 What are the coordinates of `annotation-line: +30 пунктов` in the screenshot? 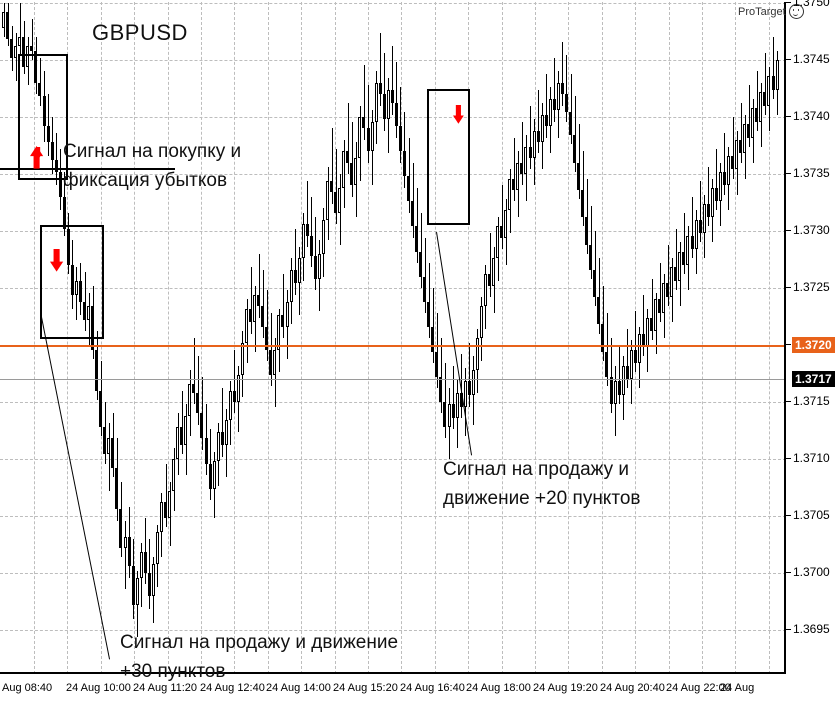 It's located at (173, 672).